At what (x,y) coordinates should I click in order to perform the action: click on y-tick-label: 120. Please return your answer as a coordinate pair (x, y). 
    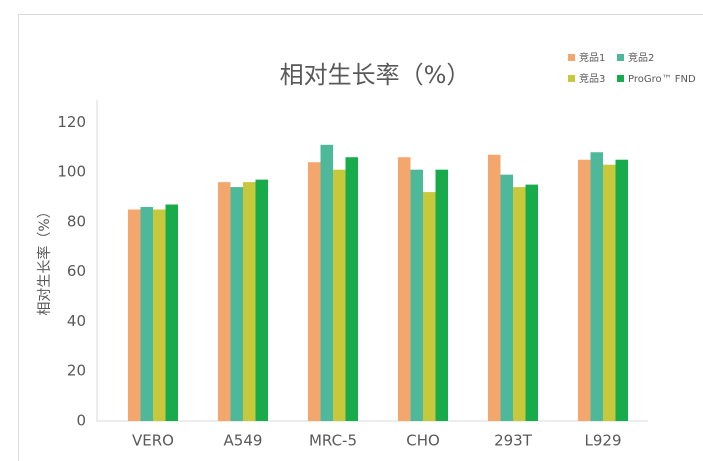
    Looking at the image, I should click on (71, 122).